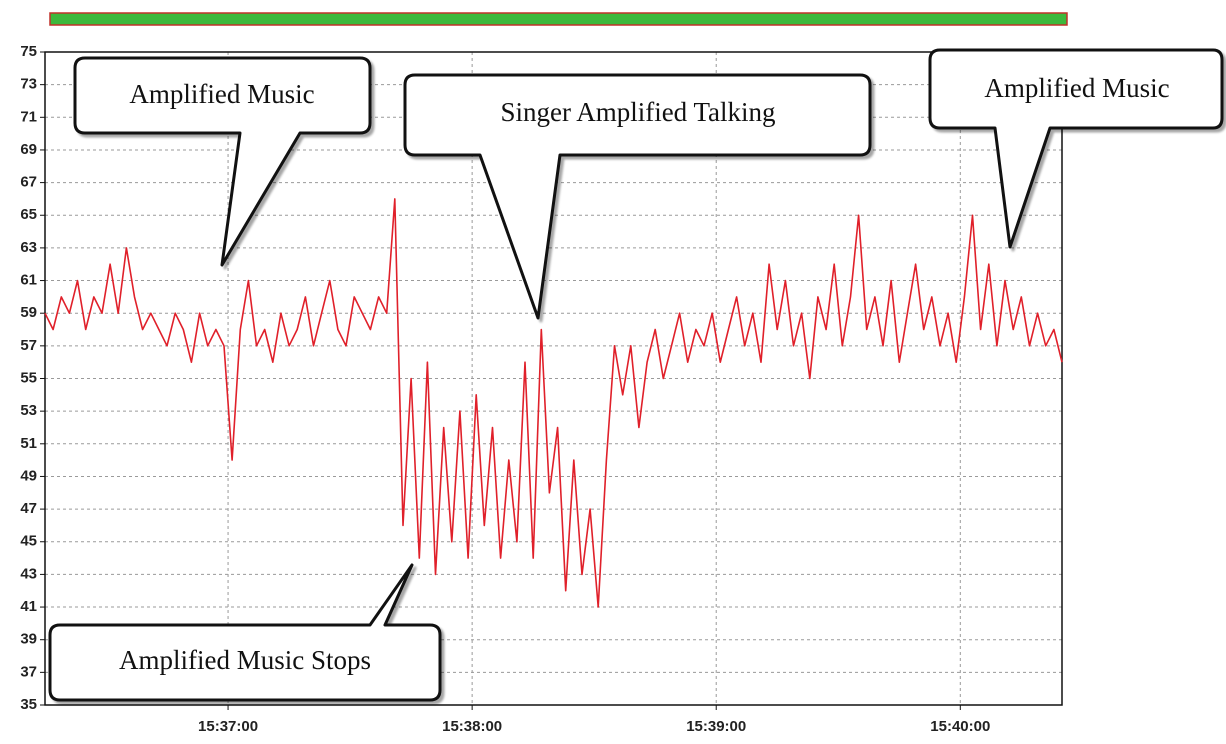 The height and width of the screenshot is (744, 1226). I want to click on y-tick-label: 65, so click(28, 214).